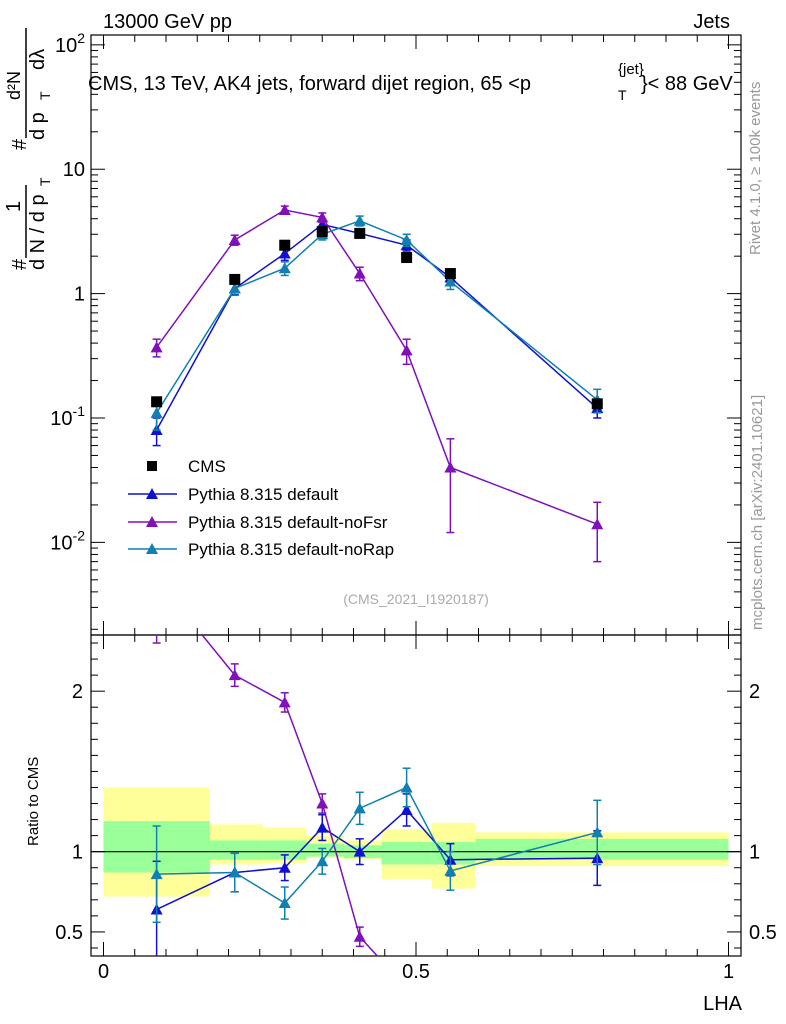  What do you see at coordinates (74, 170) in the screenshot?
I see `main-ytick-label: 10` at bounding box center [74, 170].